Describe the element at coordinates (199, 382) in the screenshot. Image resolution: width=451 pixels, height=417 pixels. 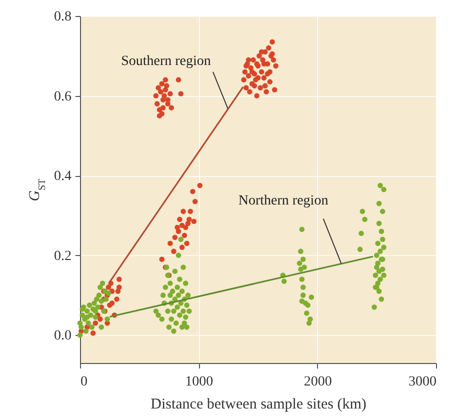
I see `x-tick-label: 1000` at that location.